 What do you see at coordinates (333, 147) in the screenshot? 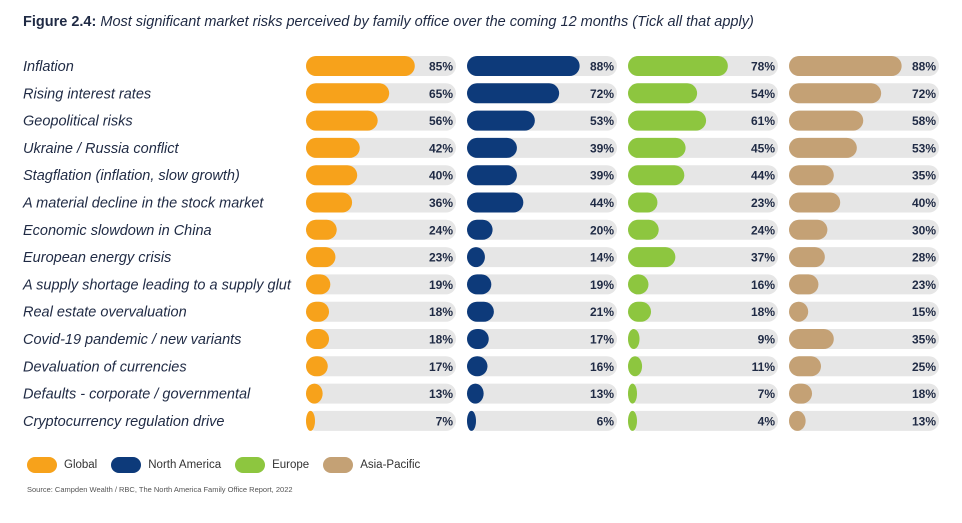
I see `bar-global-ukraine-russia-conflict` at bounding box center [333, 147].